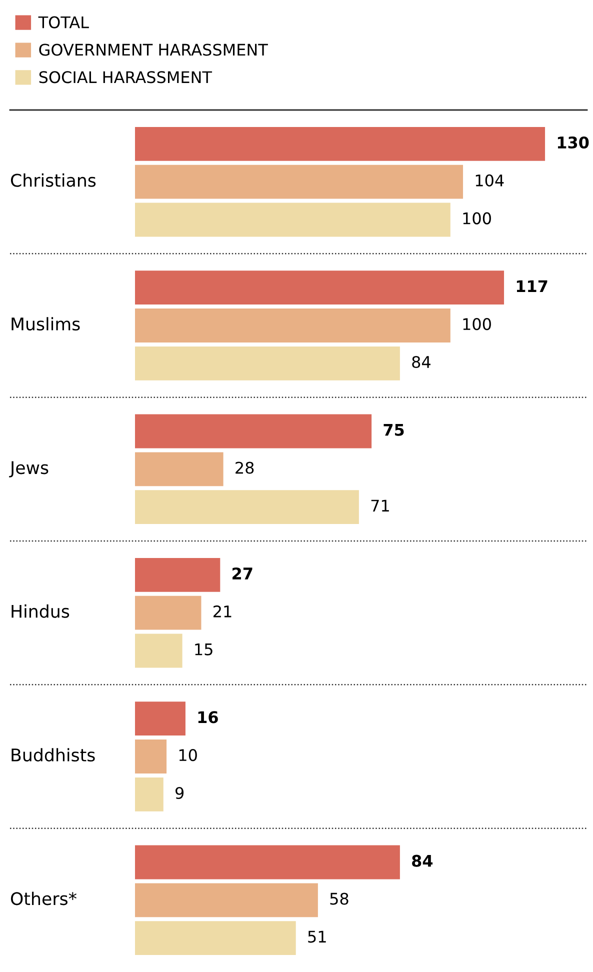  Describe the element at coordinates (125, 77) in the screenshot. I see `legend-label: SOCIAL HARASSMENT` at that location.